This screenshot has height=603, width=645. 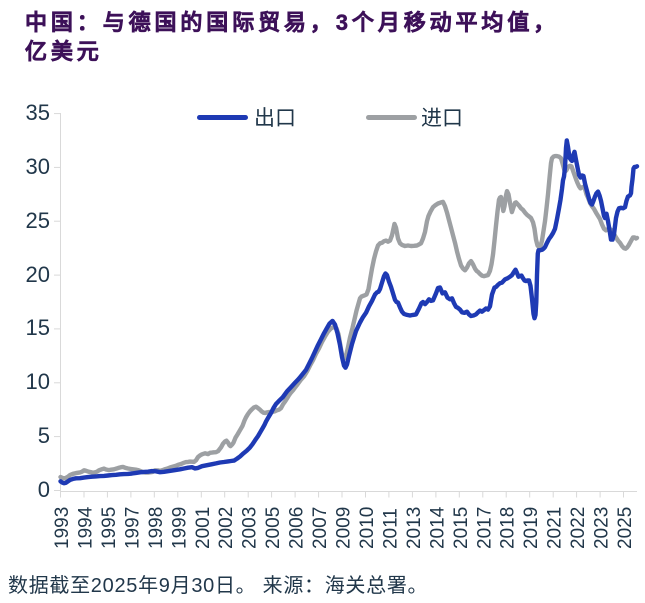 What do you see at coordinates (484, 528) in the screenshot?
I see `svg-text: 2017` at bounding box center [484, 528].